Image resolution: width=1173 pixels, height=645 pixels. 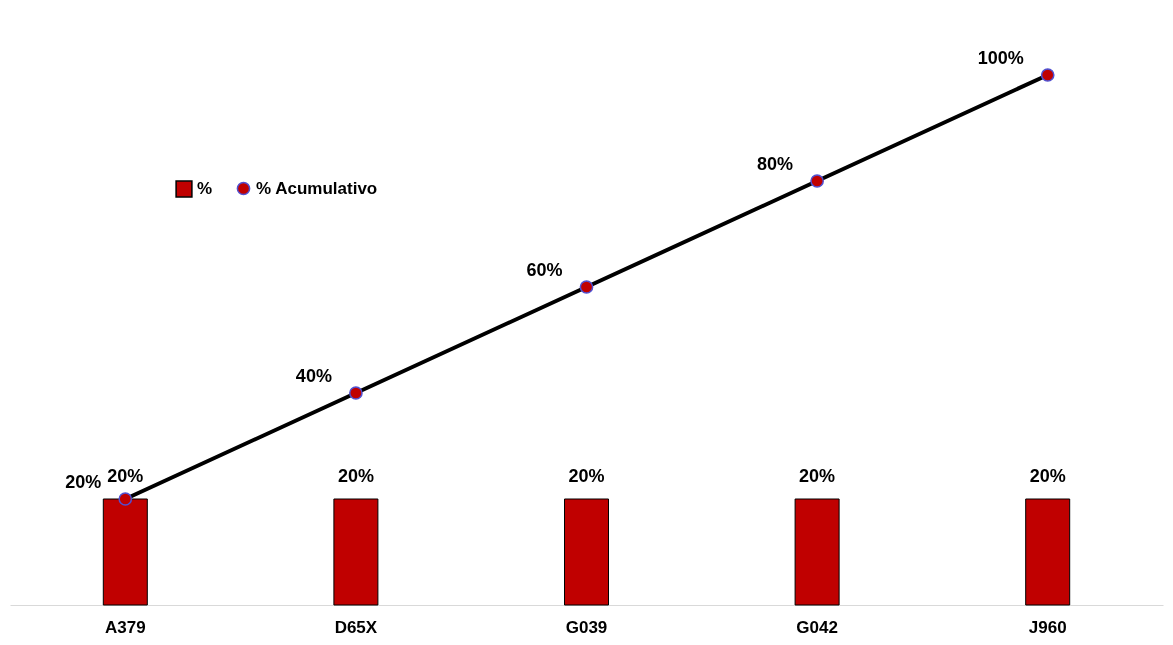 What do you see at coordinates (125, 627) in the screenshot?
I see `x-tick-label: A379` at bounding box center [125, 627].